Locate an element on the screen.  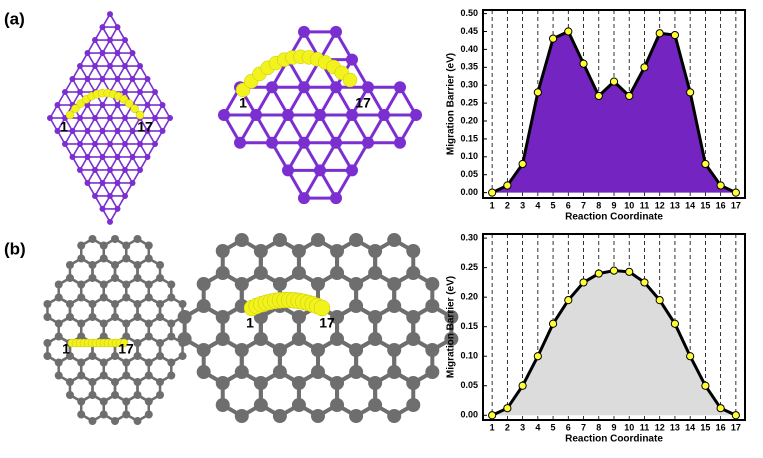
x-tick-label: 10 is located at coordinates (629, 205).